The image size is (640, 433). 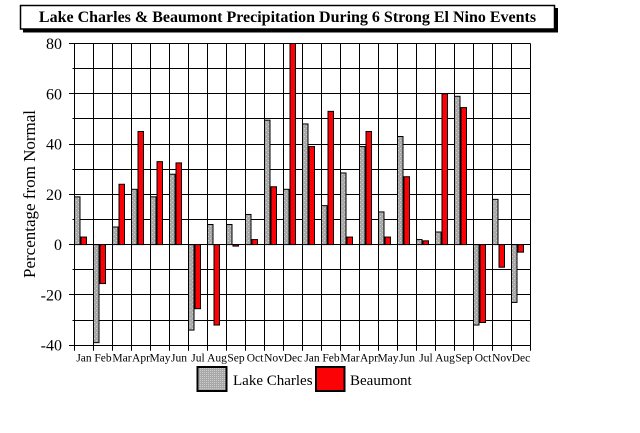 What do you see at coordinates (58, 245) in the screenshot?
I see `svg-text: 0` at bounding box center [58, 245].